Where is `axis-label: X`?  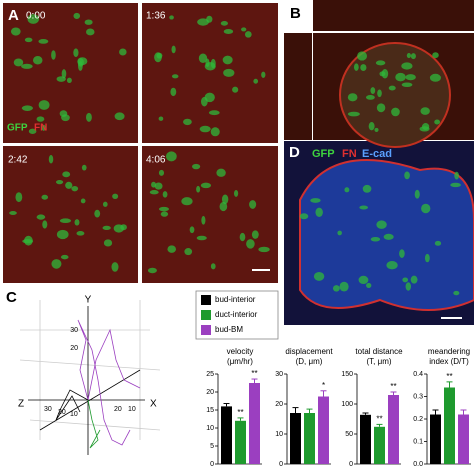
axis-label: X is located at coordinates (153, 404).